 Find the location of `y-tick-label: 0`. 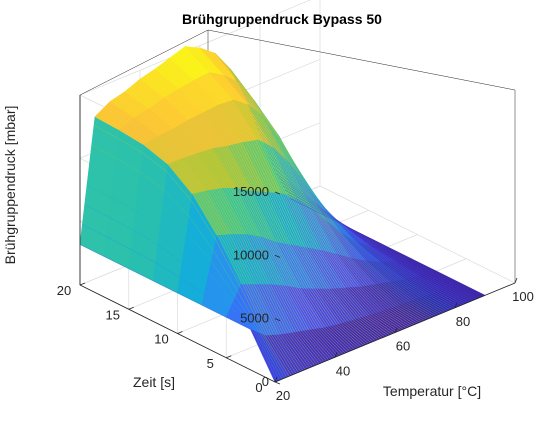

y-tick-label: 0 is located at coordinates (258, 387).